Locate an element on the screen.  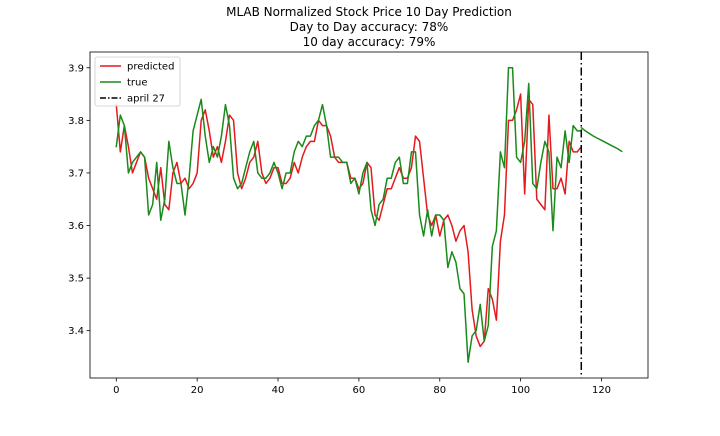
legend-label-predicted: predicted is located at coordinates (150, 67).